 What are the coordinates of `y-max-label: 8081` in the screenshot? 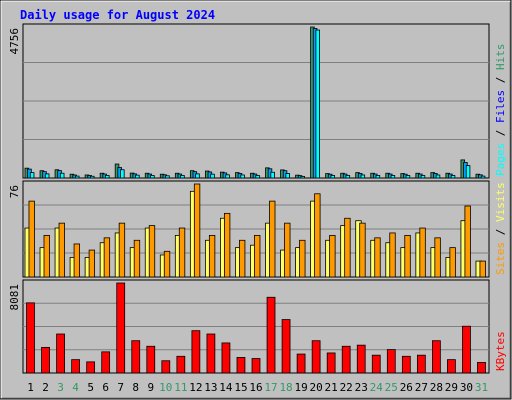 It's located at (14, 297).